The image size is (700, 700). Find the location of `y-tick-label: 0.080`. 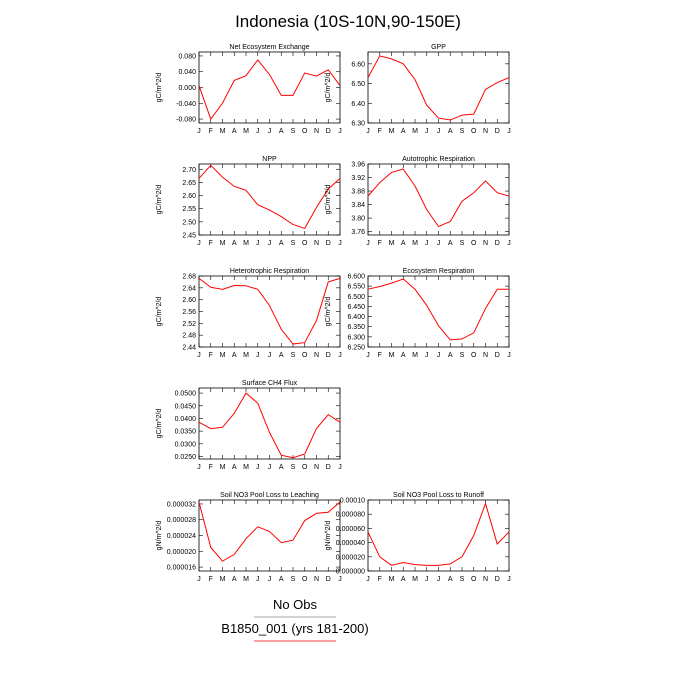

y-tick-label: 0.080 is located at coordinates (187, 56).